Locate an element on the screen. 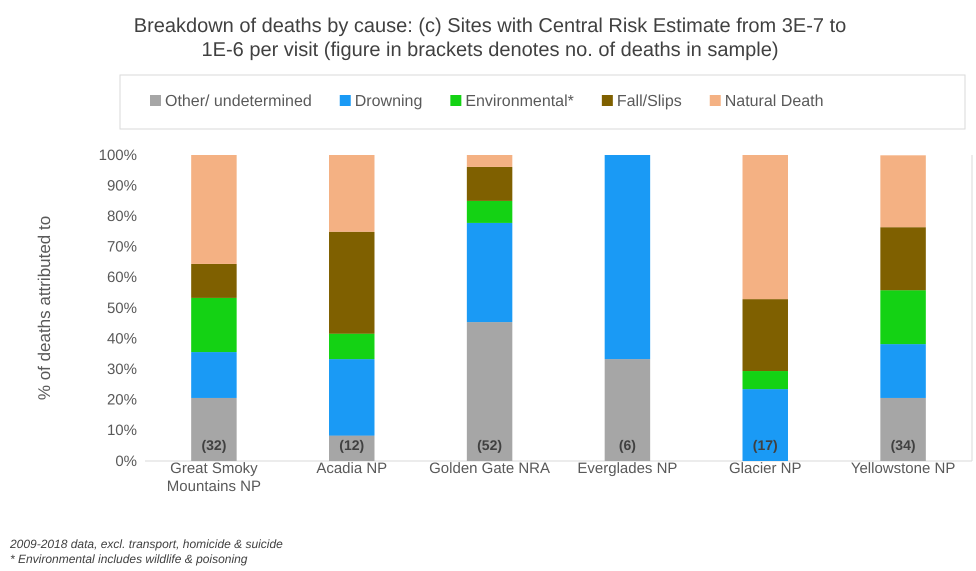 The height and width of the screenshot is (571, 976). legend-label: Fall/Slips is located at coordinates (649, 101).